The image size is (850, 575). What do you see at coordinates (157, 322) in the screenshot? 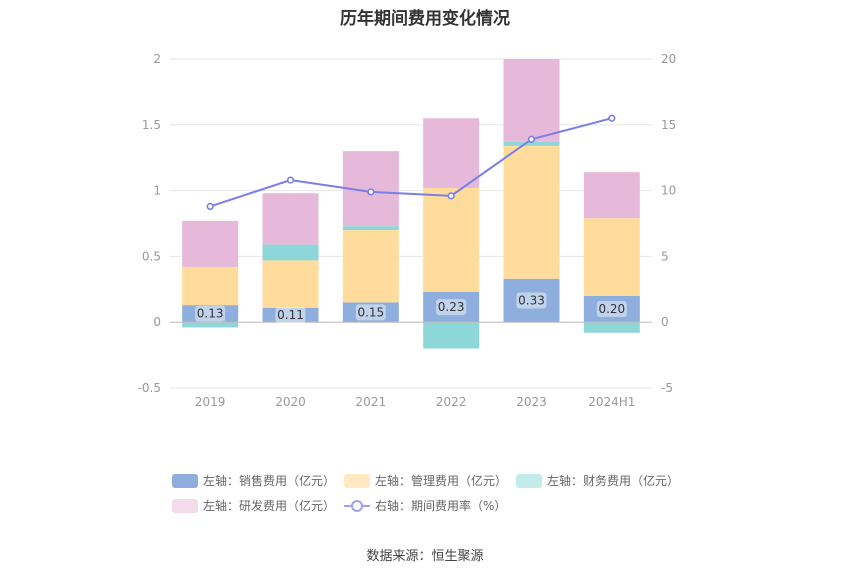
I see `left-axis-tick-label: 0` at bounding box center [157, 322].